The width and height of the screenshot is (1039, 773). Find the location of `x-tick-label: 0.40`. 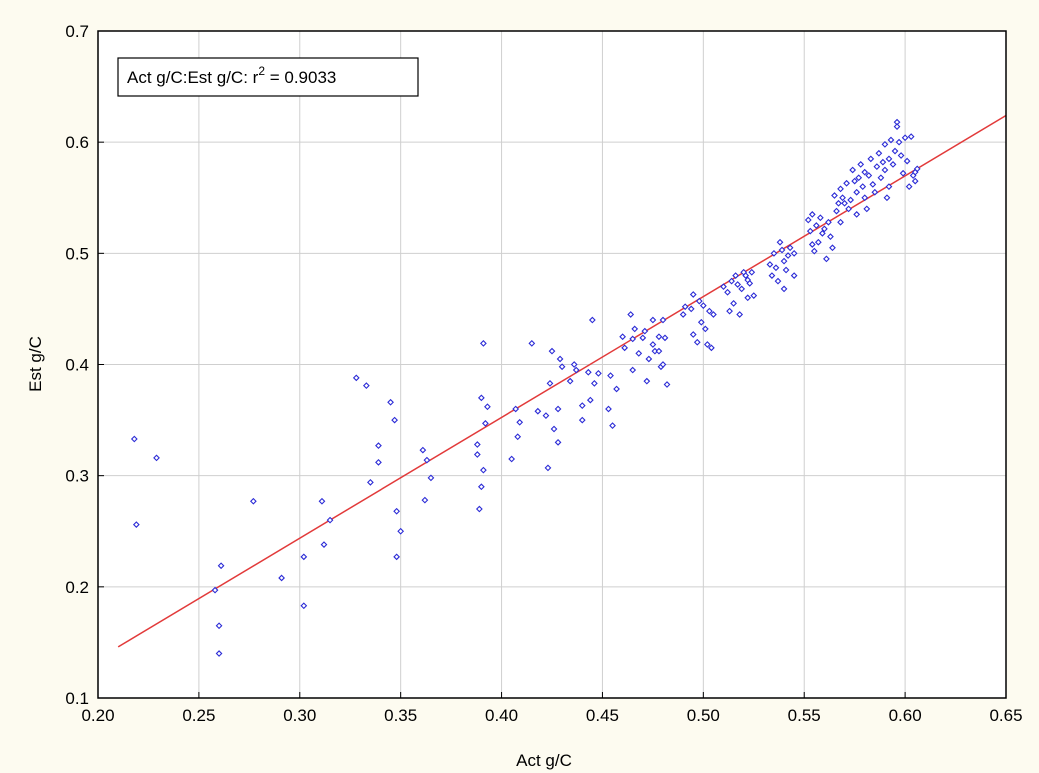

x-tick-label: 0.40 is located at coordinates (501, 715).